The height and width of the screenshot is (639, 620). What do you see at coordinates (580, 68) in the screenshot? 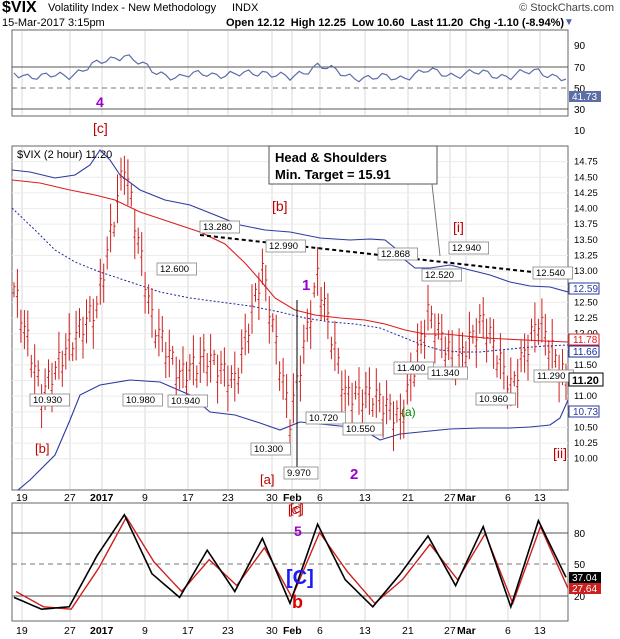
I see `rsi-tick-70: 70` at bounding box center [580, 68].